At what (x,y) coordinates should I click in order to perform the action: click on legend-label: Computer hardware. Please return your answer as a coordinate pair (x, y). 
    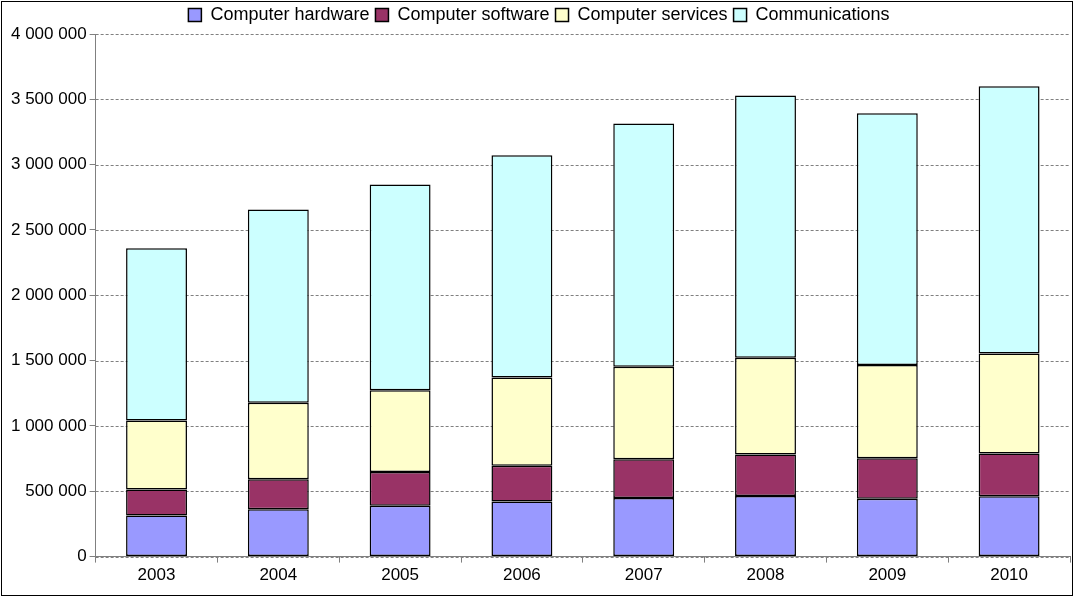
    Looking at the image, I should click on (290, 13).